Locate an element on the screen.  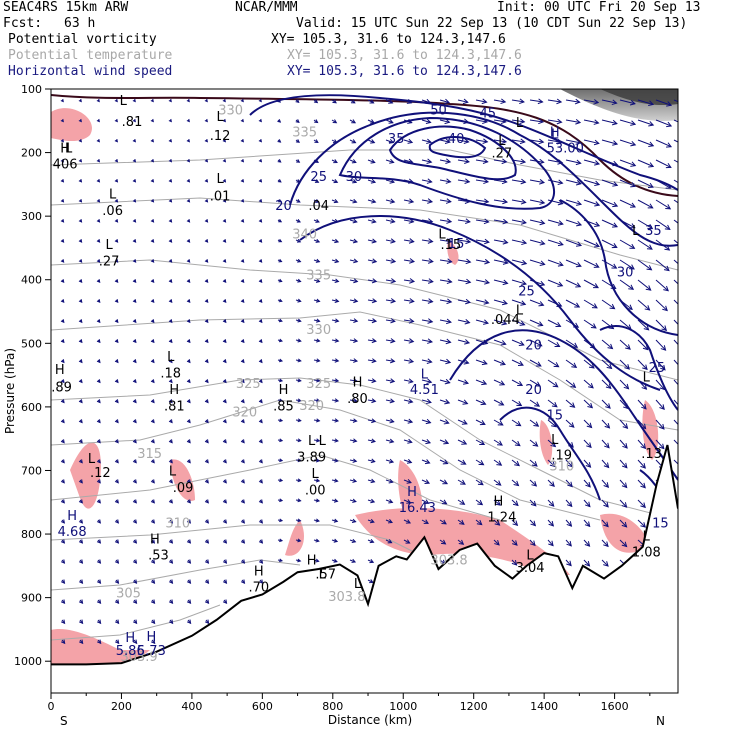
extremum-label: .81 is located at coordinates (174, 407).